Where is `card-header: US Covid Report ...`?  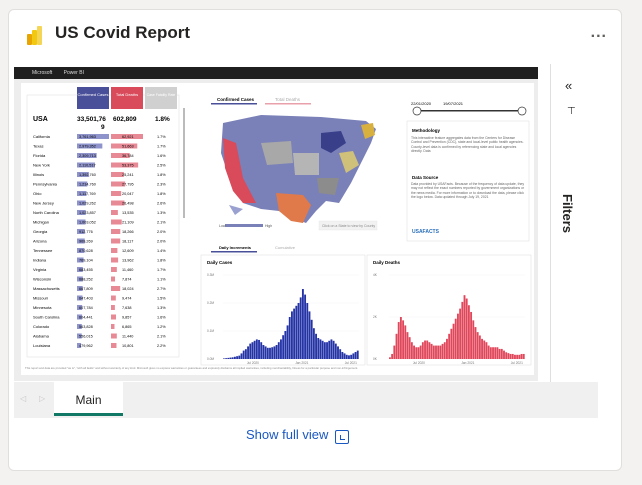
card-header: US Covid Report ... is located at coordinates (315, 34).